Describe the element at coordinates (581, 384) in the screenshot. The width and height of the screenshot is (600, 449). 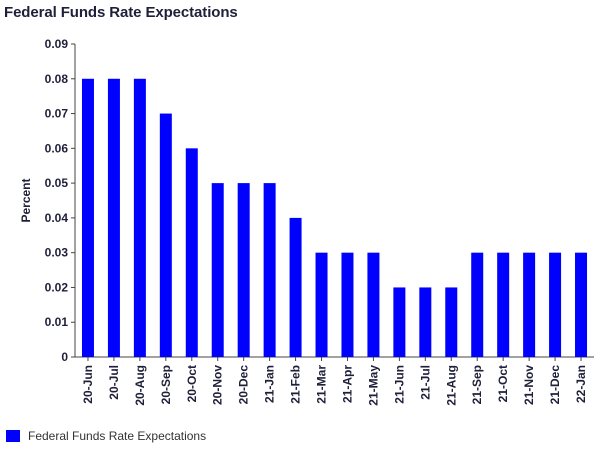
I see `x-tick-label: 22-Jan` at that location.